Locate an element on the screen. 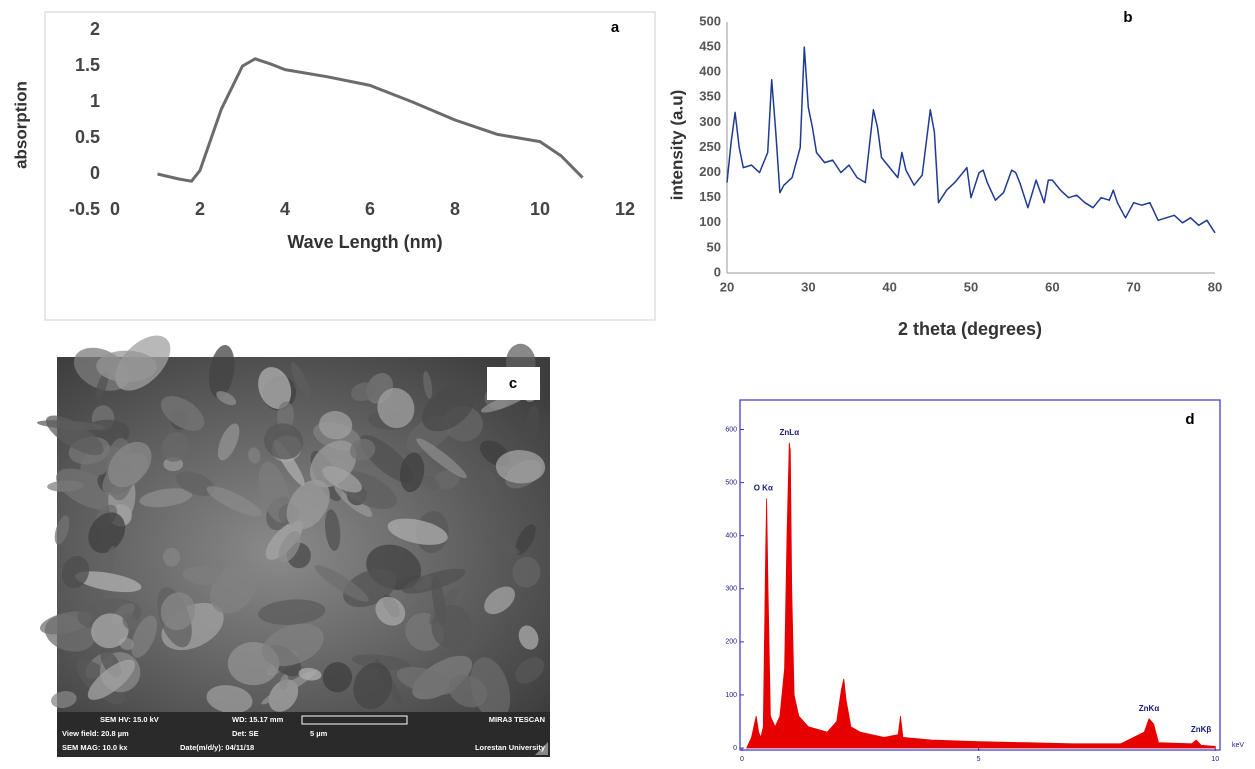 Image resolution: width=1255 pixels, height=769 pixels. info-text: SEM MAG: 10.0 kx is located at coordinates (95, 747).